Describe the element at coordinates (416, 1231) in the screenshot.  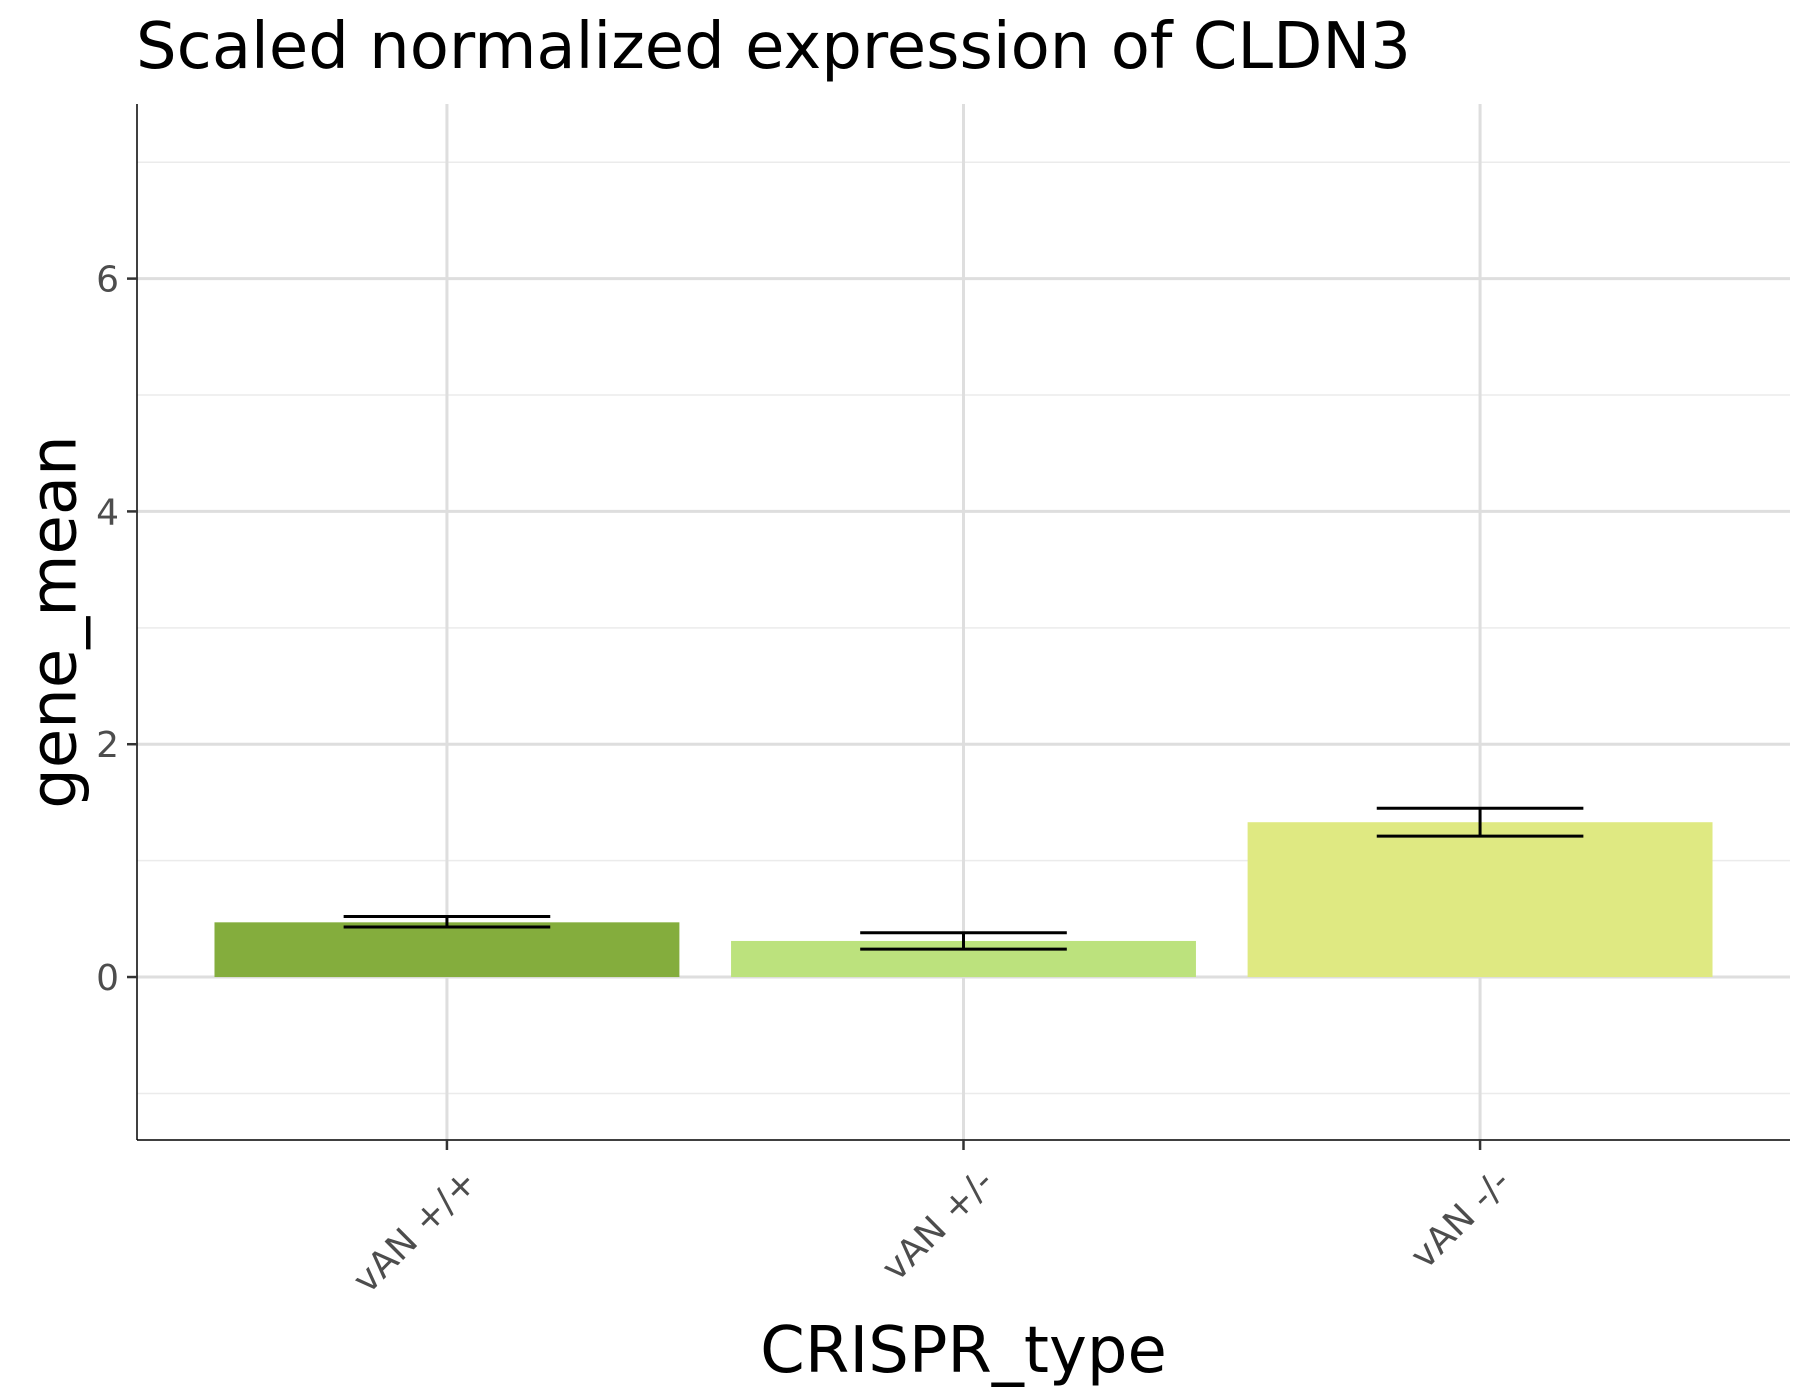
I see `x-tick-label: vAN +/+` at that location.